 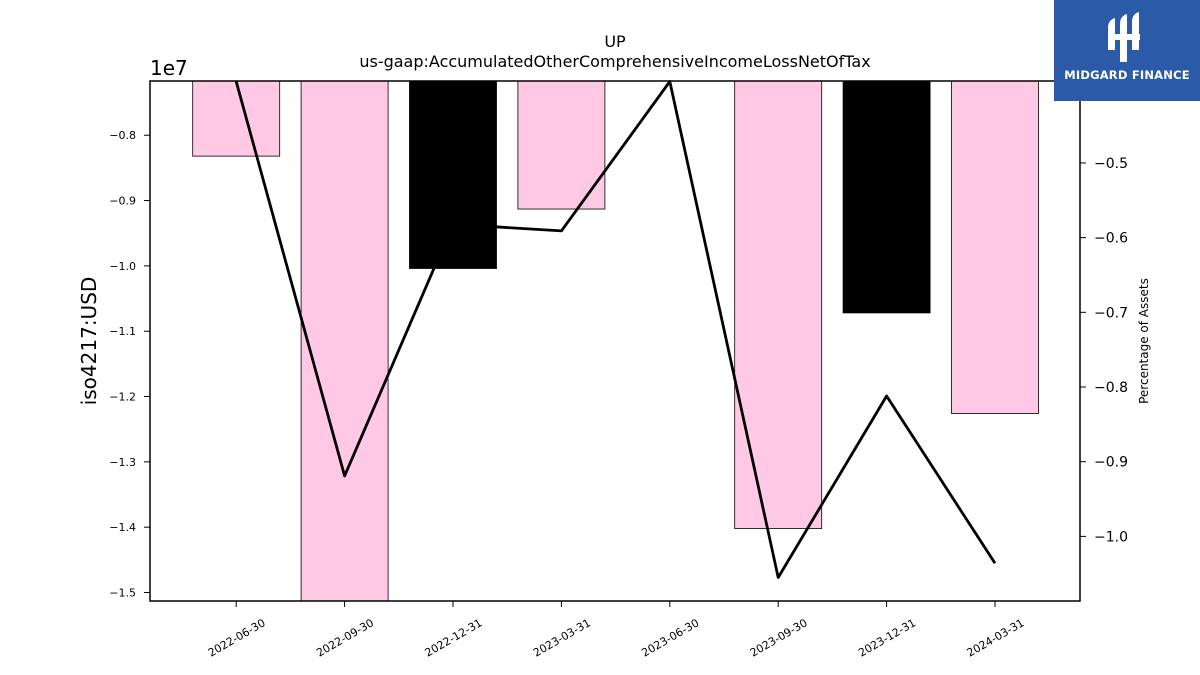 What do you see at coordinates (122, 397) in the screenshot?
I see `y-tick-label: −1.2` at bounding box center [122, 397].